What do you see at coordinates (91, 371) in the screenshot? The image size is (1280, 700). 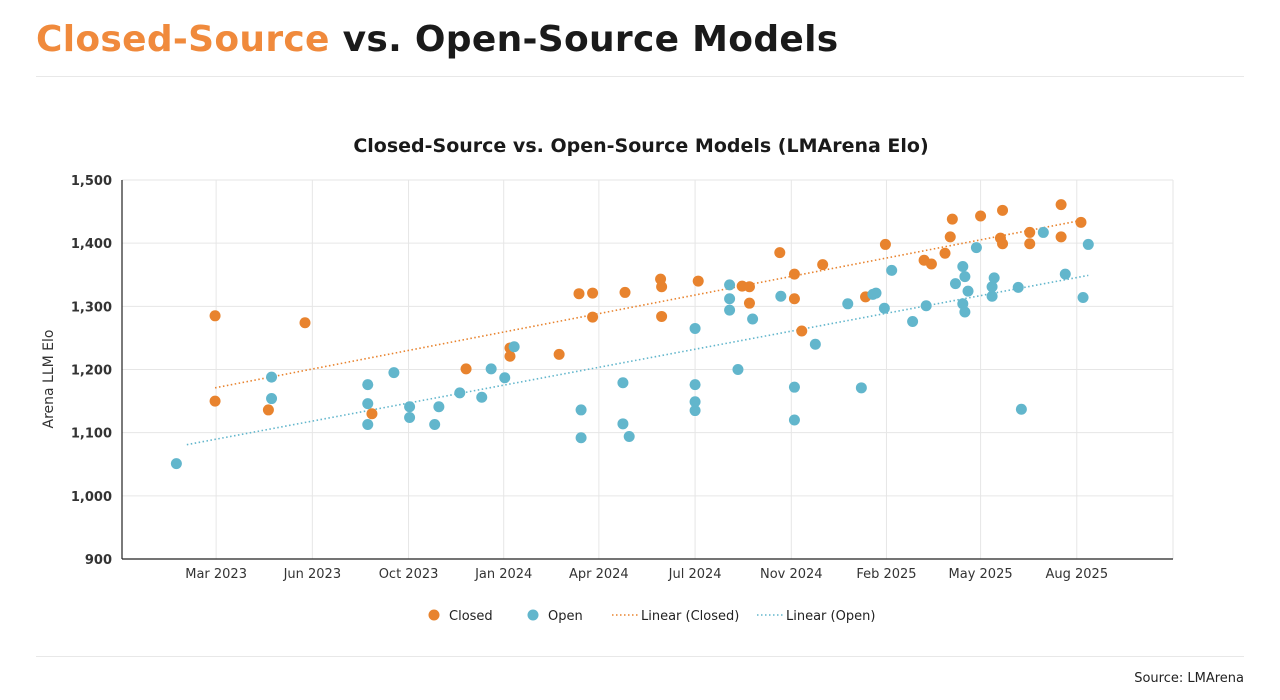 I see `y-tick-label: 1,200` at bounding box center [91, 371].